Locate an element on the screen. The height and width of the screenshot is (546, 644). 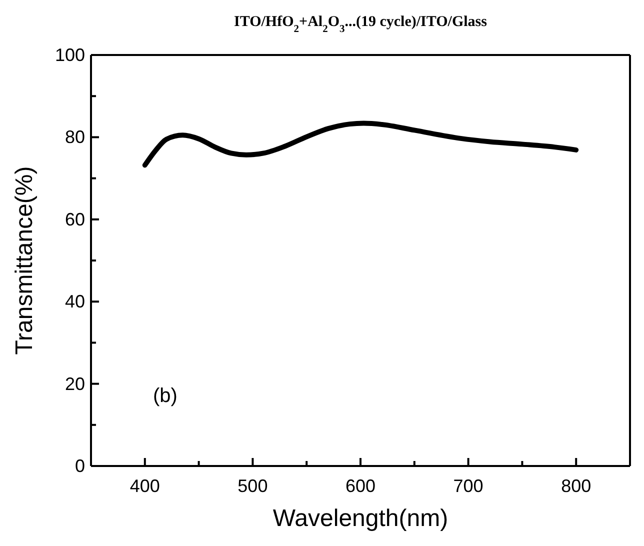
x-axis-title: Wavelength(nm) is located at coordinates (360, 518).